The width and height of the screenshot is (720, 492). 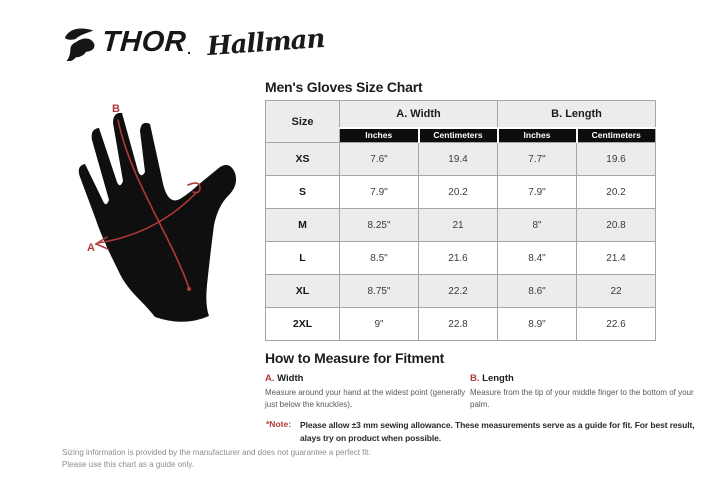 I want to click on length-centimeters-cell: 22.6, so click(x=616, y=324).